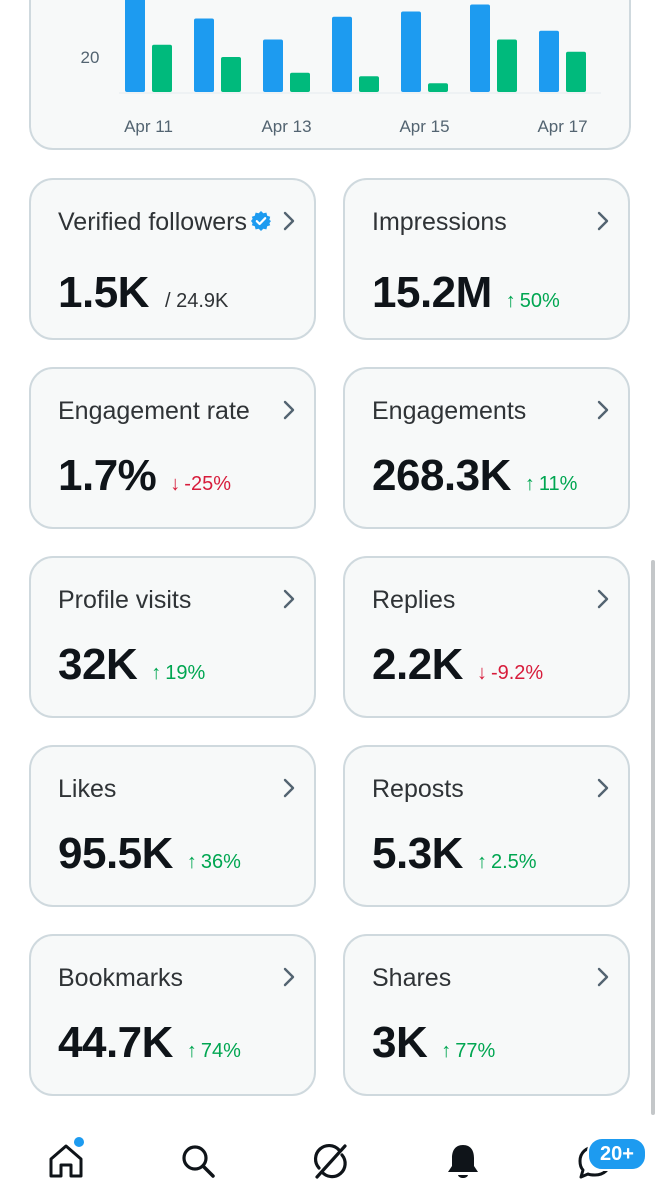  Describe the element at coordinates (418, 789) in the screenshot. I see `metric-label: Reposts` at that location.